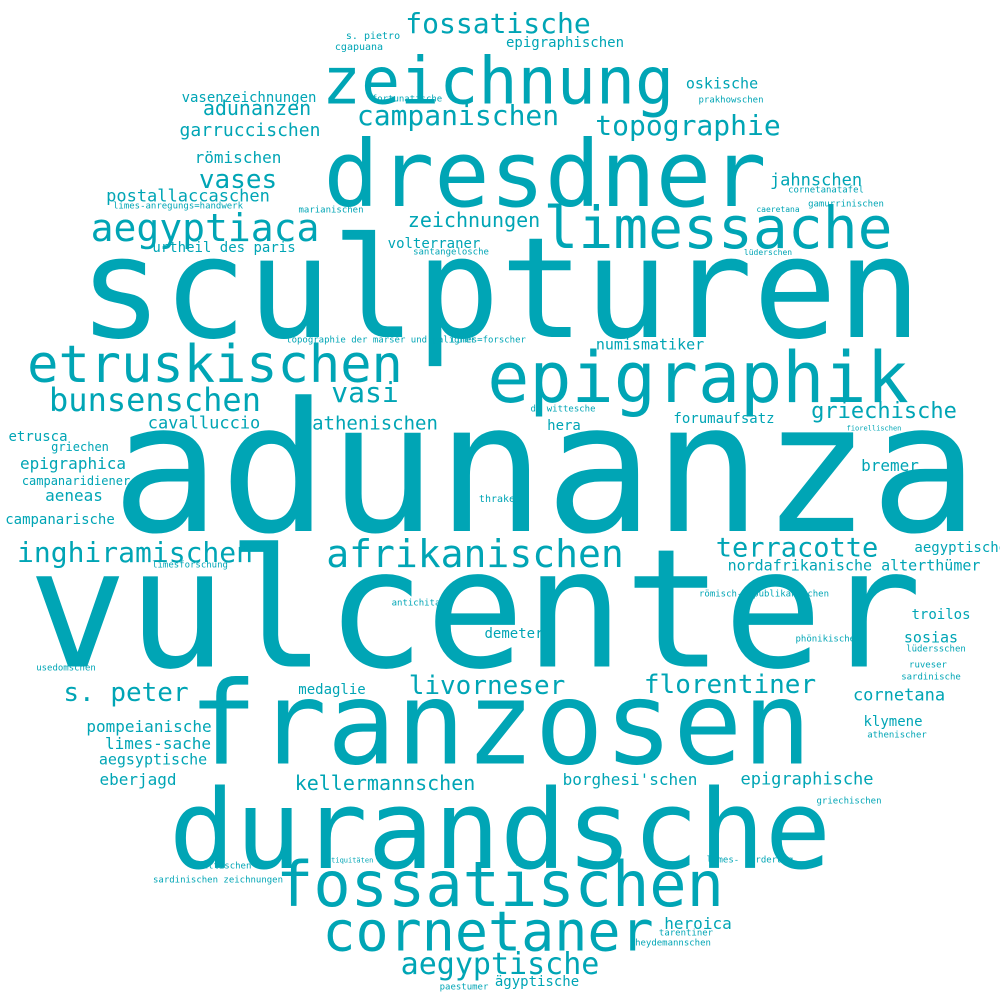 This screenshot has width=1000, height=1000. I want to click on word-vases: vases, so click(238, 180).